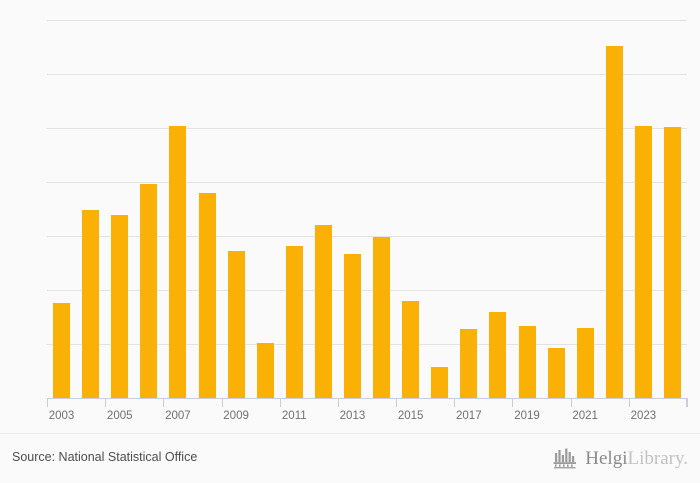 The image size is (700, 483). I want to click on x-axis-tick-label: 2009, so click(236, 416).